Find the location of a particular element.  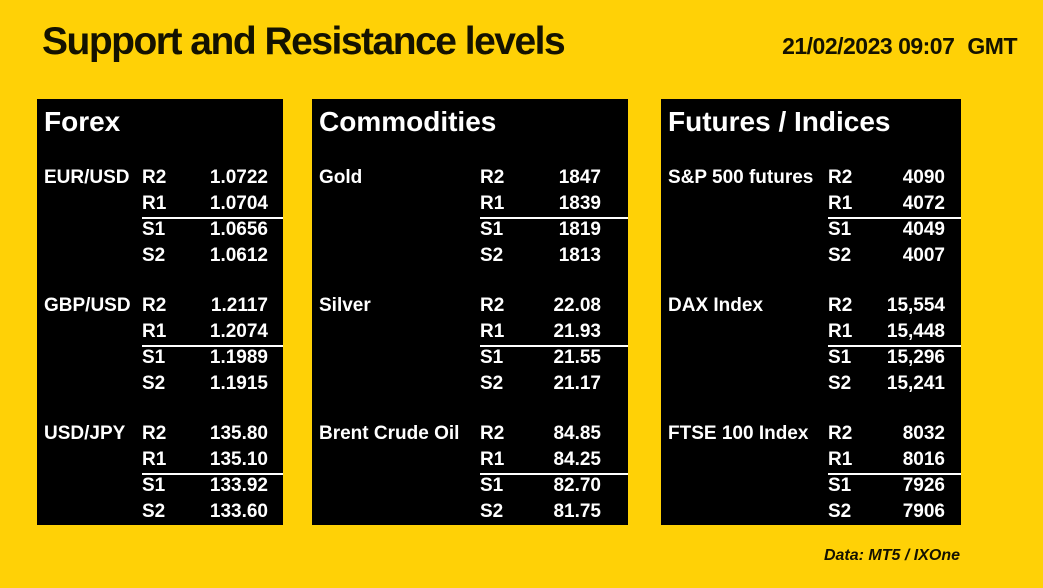

level-value: 8016 is located at coordinates (922, 461).